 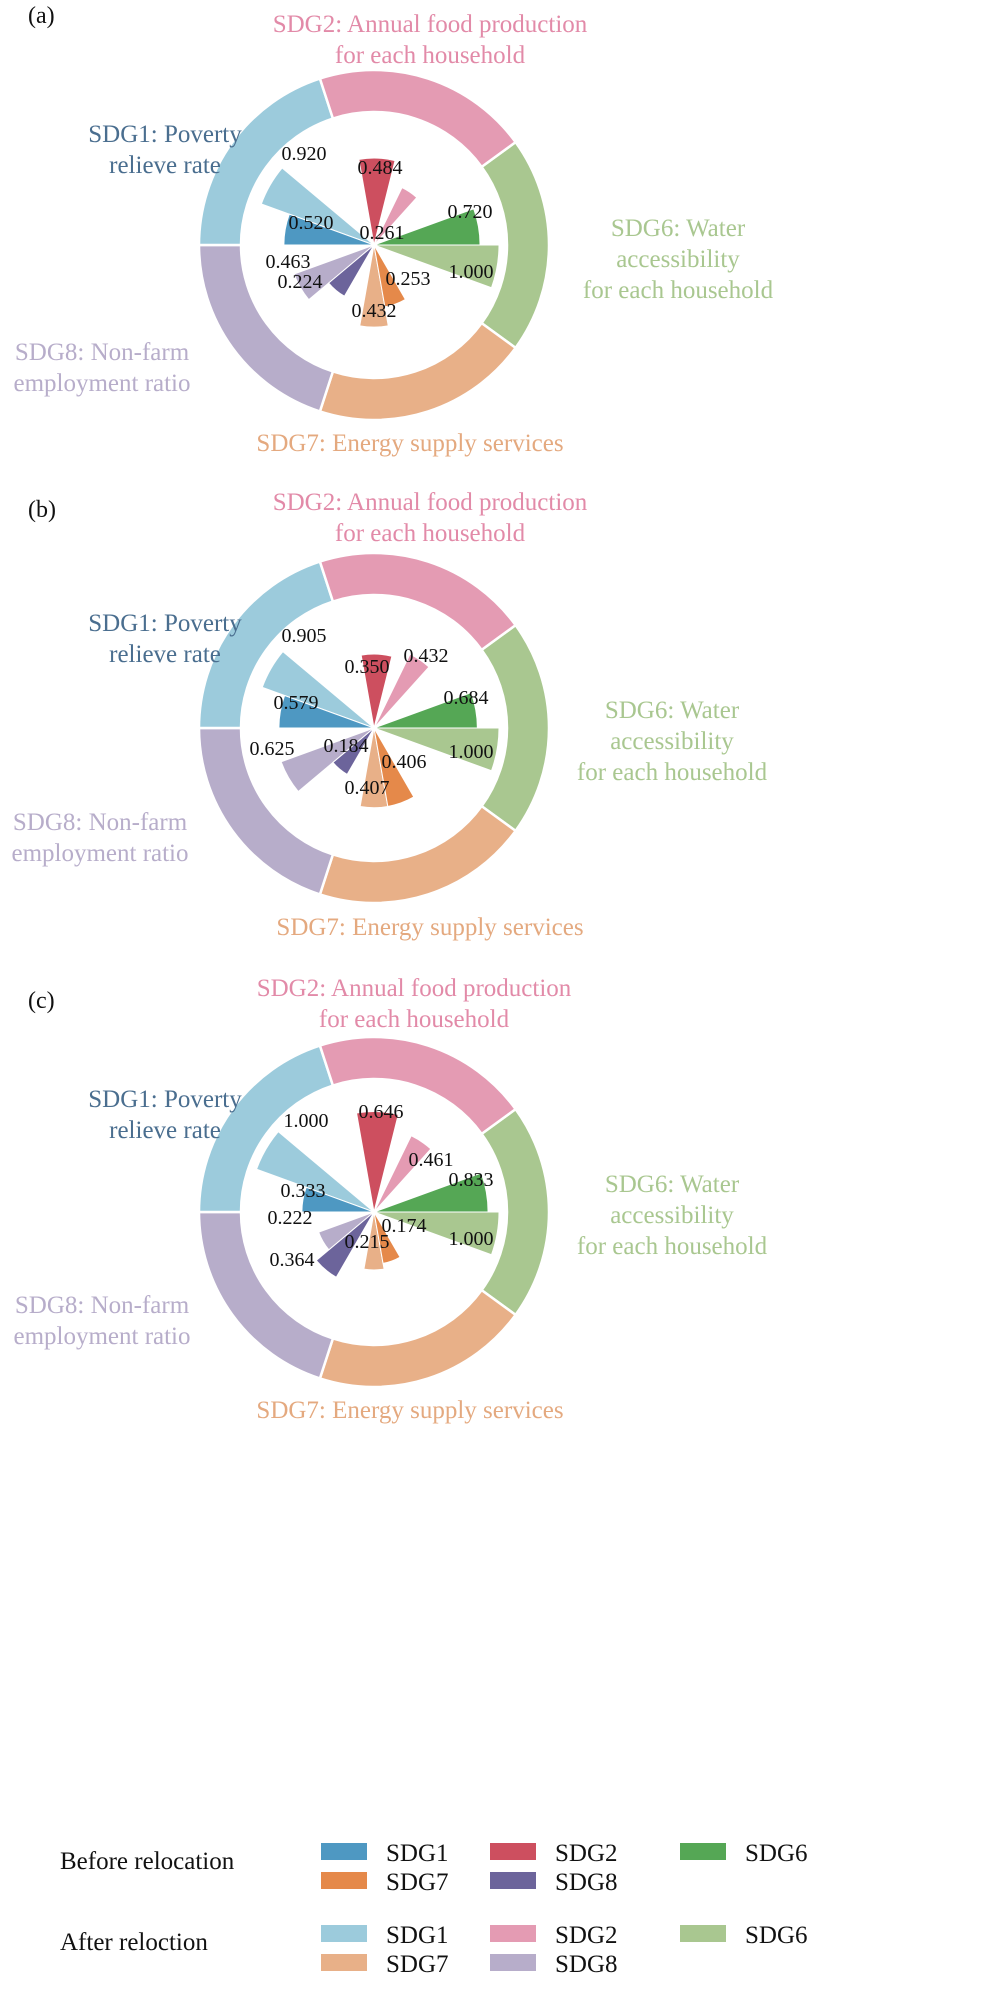 I want to click on legend-label-before-sdg2: SDG2, so click(x=586, y=1853).